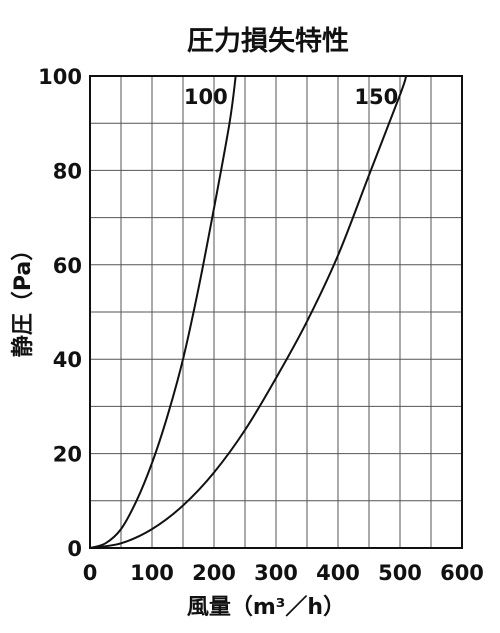 The width and height of the screenshot is (500, 633). What do you see at coordinates (276, 573) in the screenshot?
I see `x-tick-label: 300` at bounding box center [276, 573].